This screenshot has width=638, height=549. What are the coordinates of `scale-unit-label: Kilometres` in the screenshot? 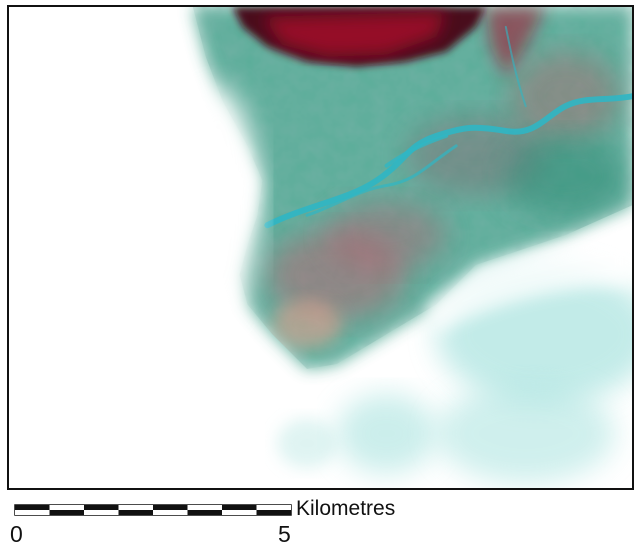 It's located at (346, 508).